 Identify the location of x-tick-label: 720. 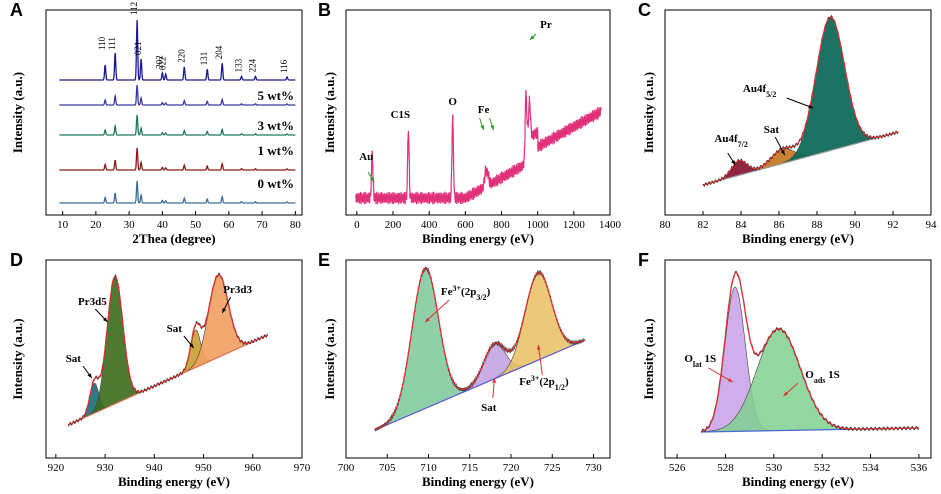
(511, 468).